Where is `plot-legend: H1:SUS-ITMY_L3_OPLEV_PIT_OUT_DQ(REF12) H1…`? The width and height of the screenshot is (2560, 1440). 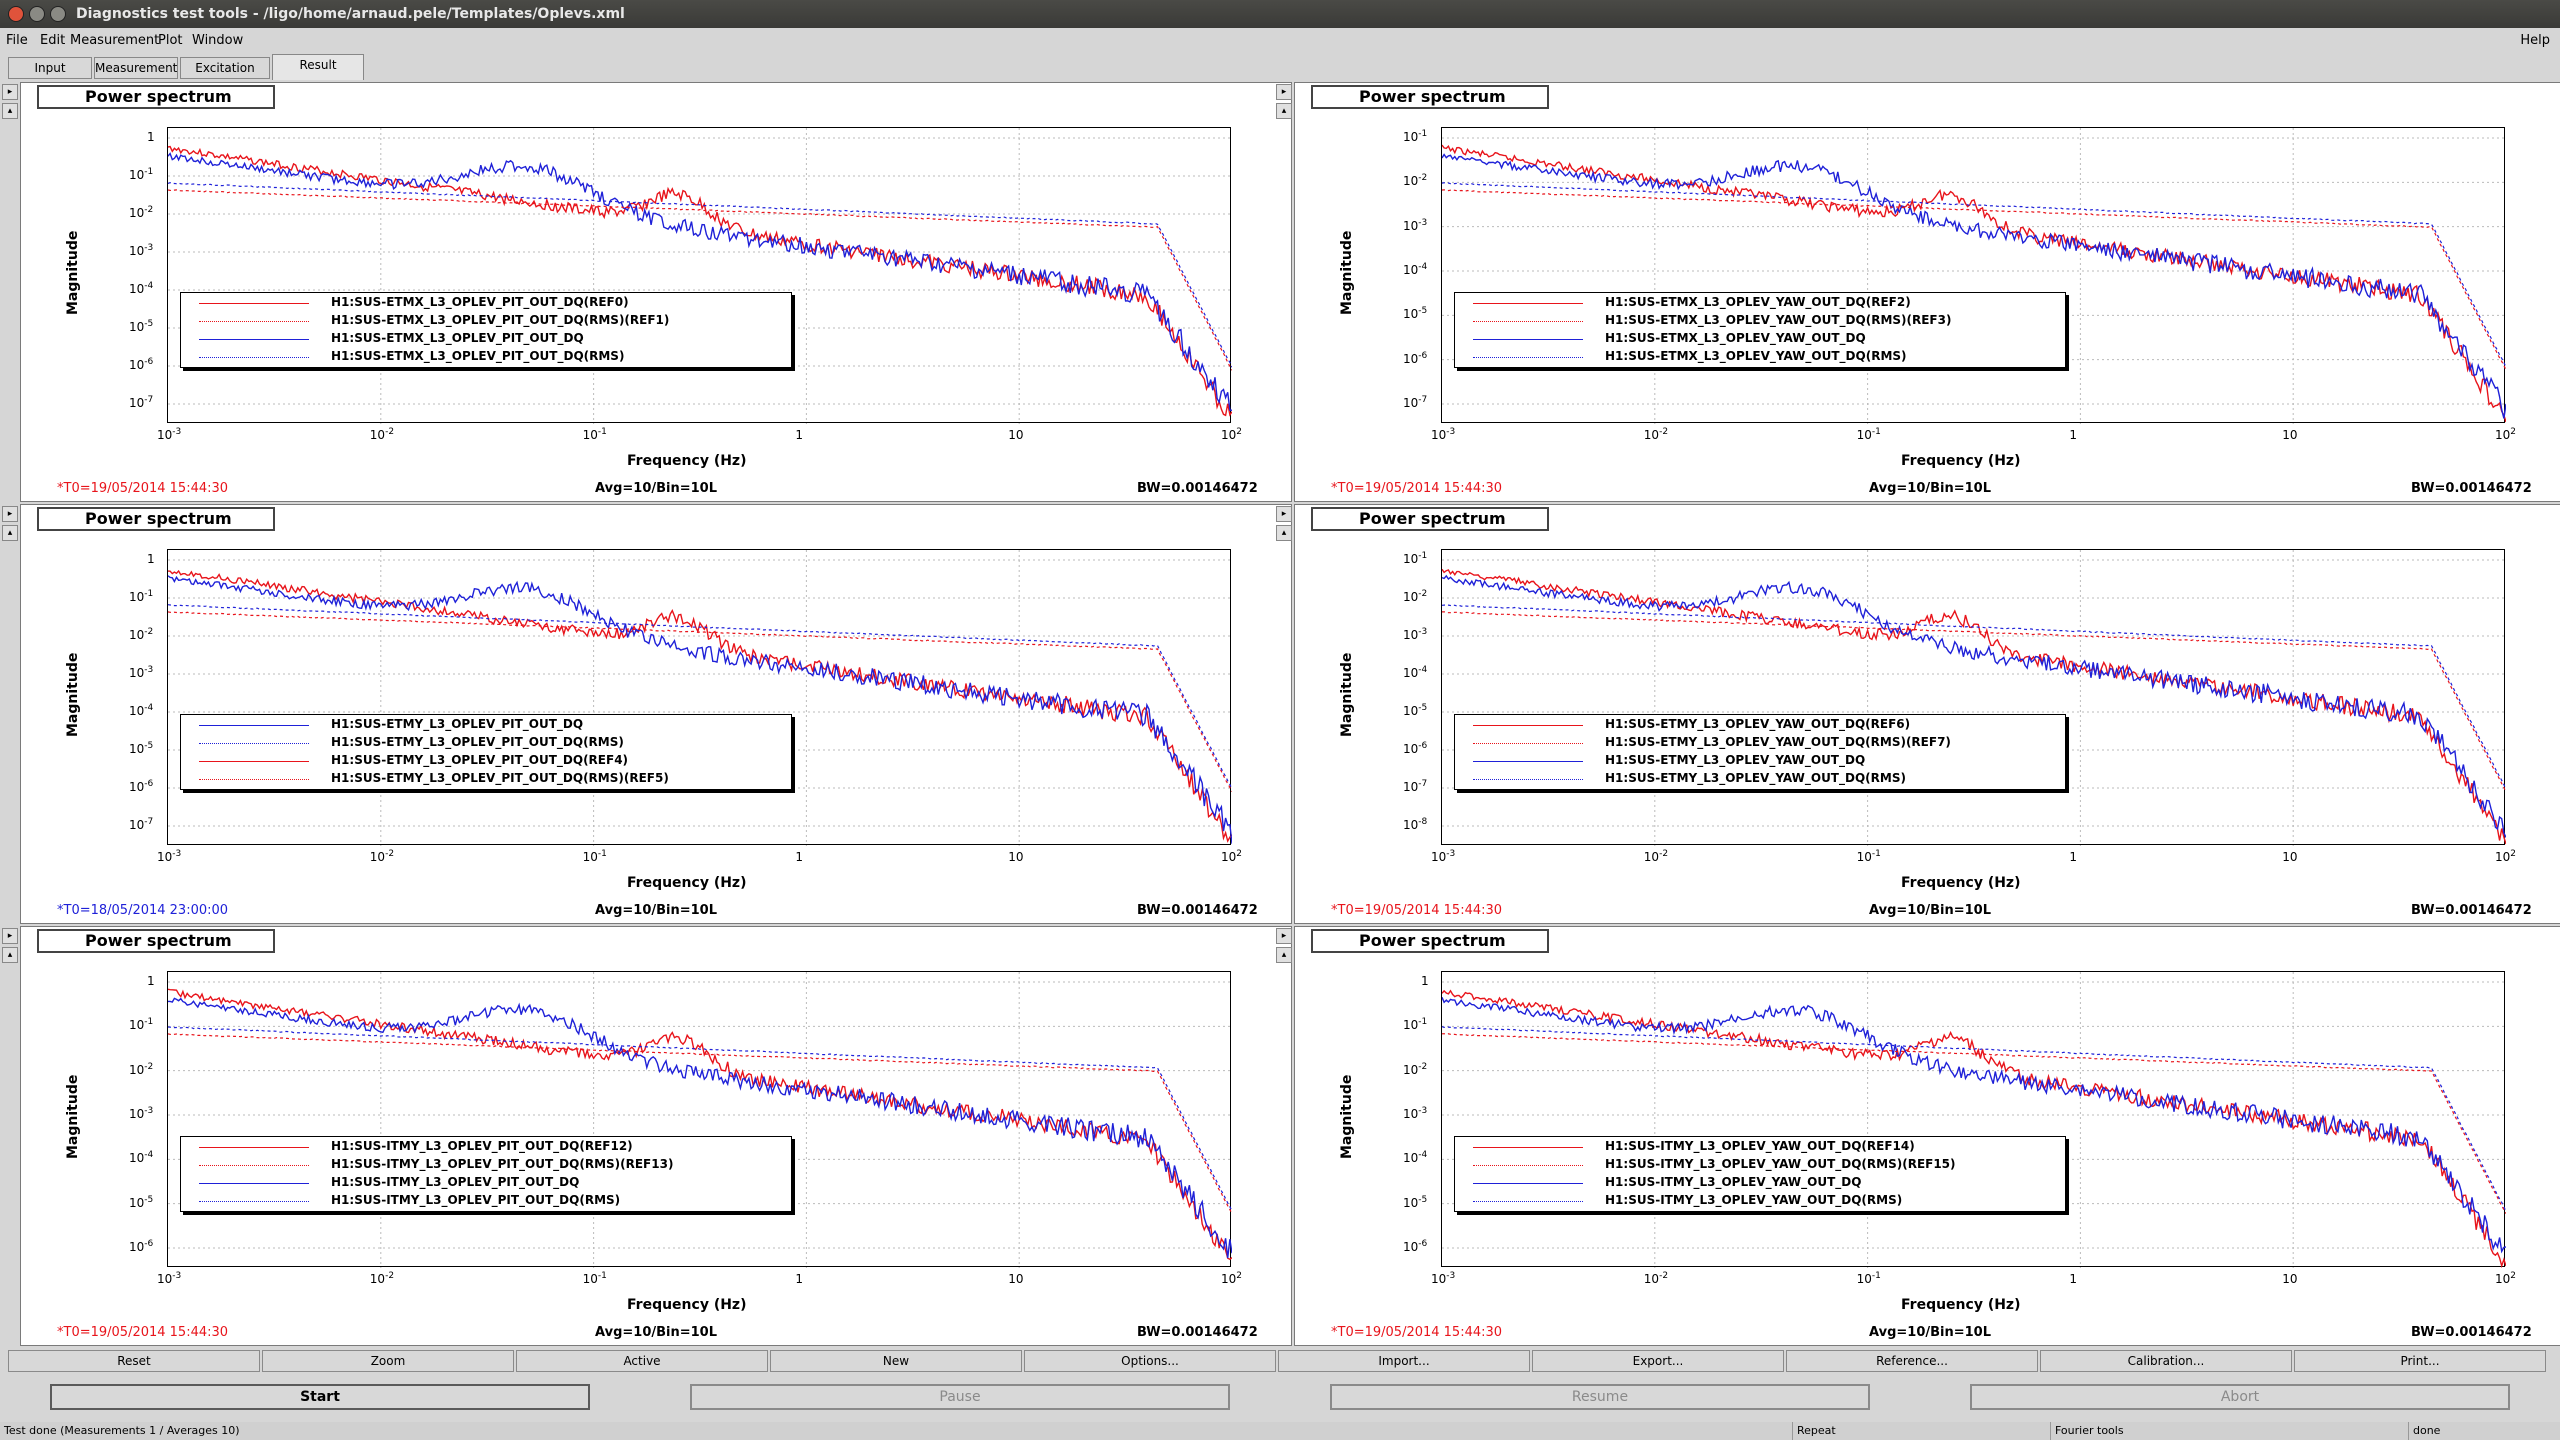
plot-legend: H1:SUS-ITMY_L3_OPLEV_PIT_OUT_DQ(REF12) H1… is located at coordinates (486, 1174).